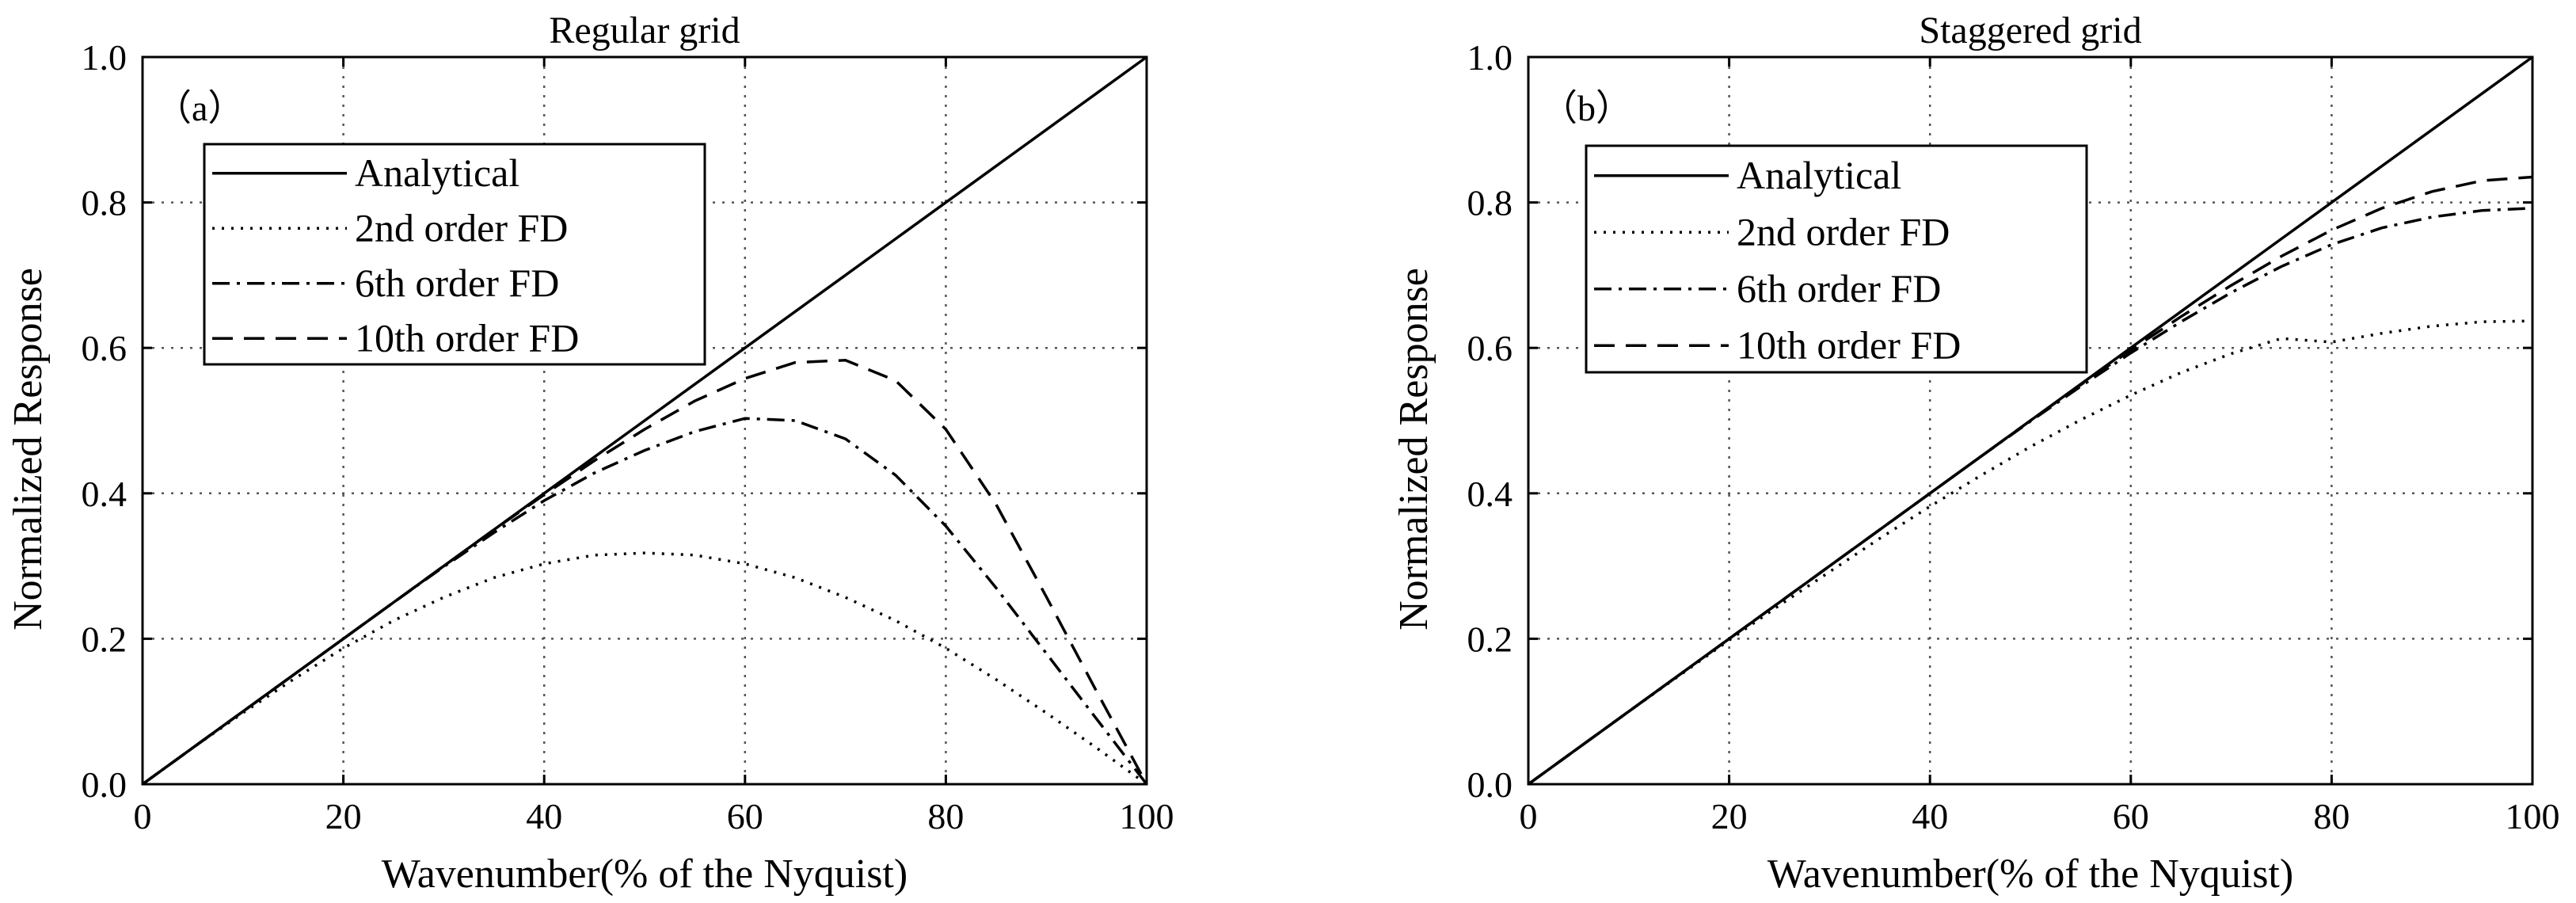 Image resolution: width=2576 pixels, height=903 pixels. Describe the element at coordinates (644, 30) in the screenshot. I see `chart-title: Regular grid` at that location.